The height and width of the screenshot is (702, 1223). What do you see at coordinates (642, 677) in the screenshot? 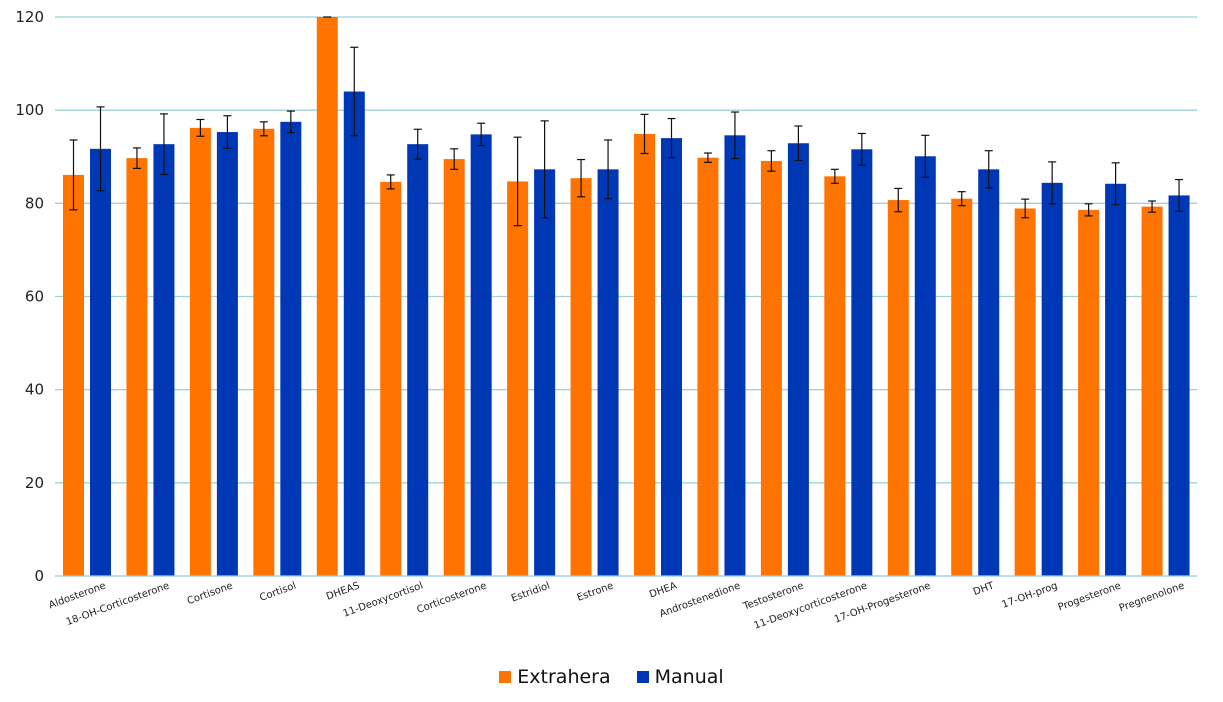
I see `legend-swatch-manual` at bounding box center [642, 677].